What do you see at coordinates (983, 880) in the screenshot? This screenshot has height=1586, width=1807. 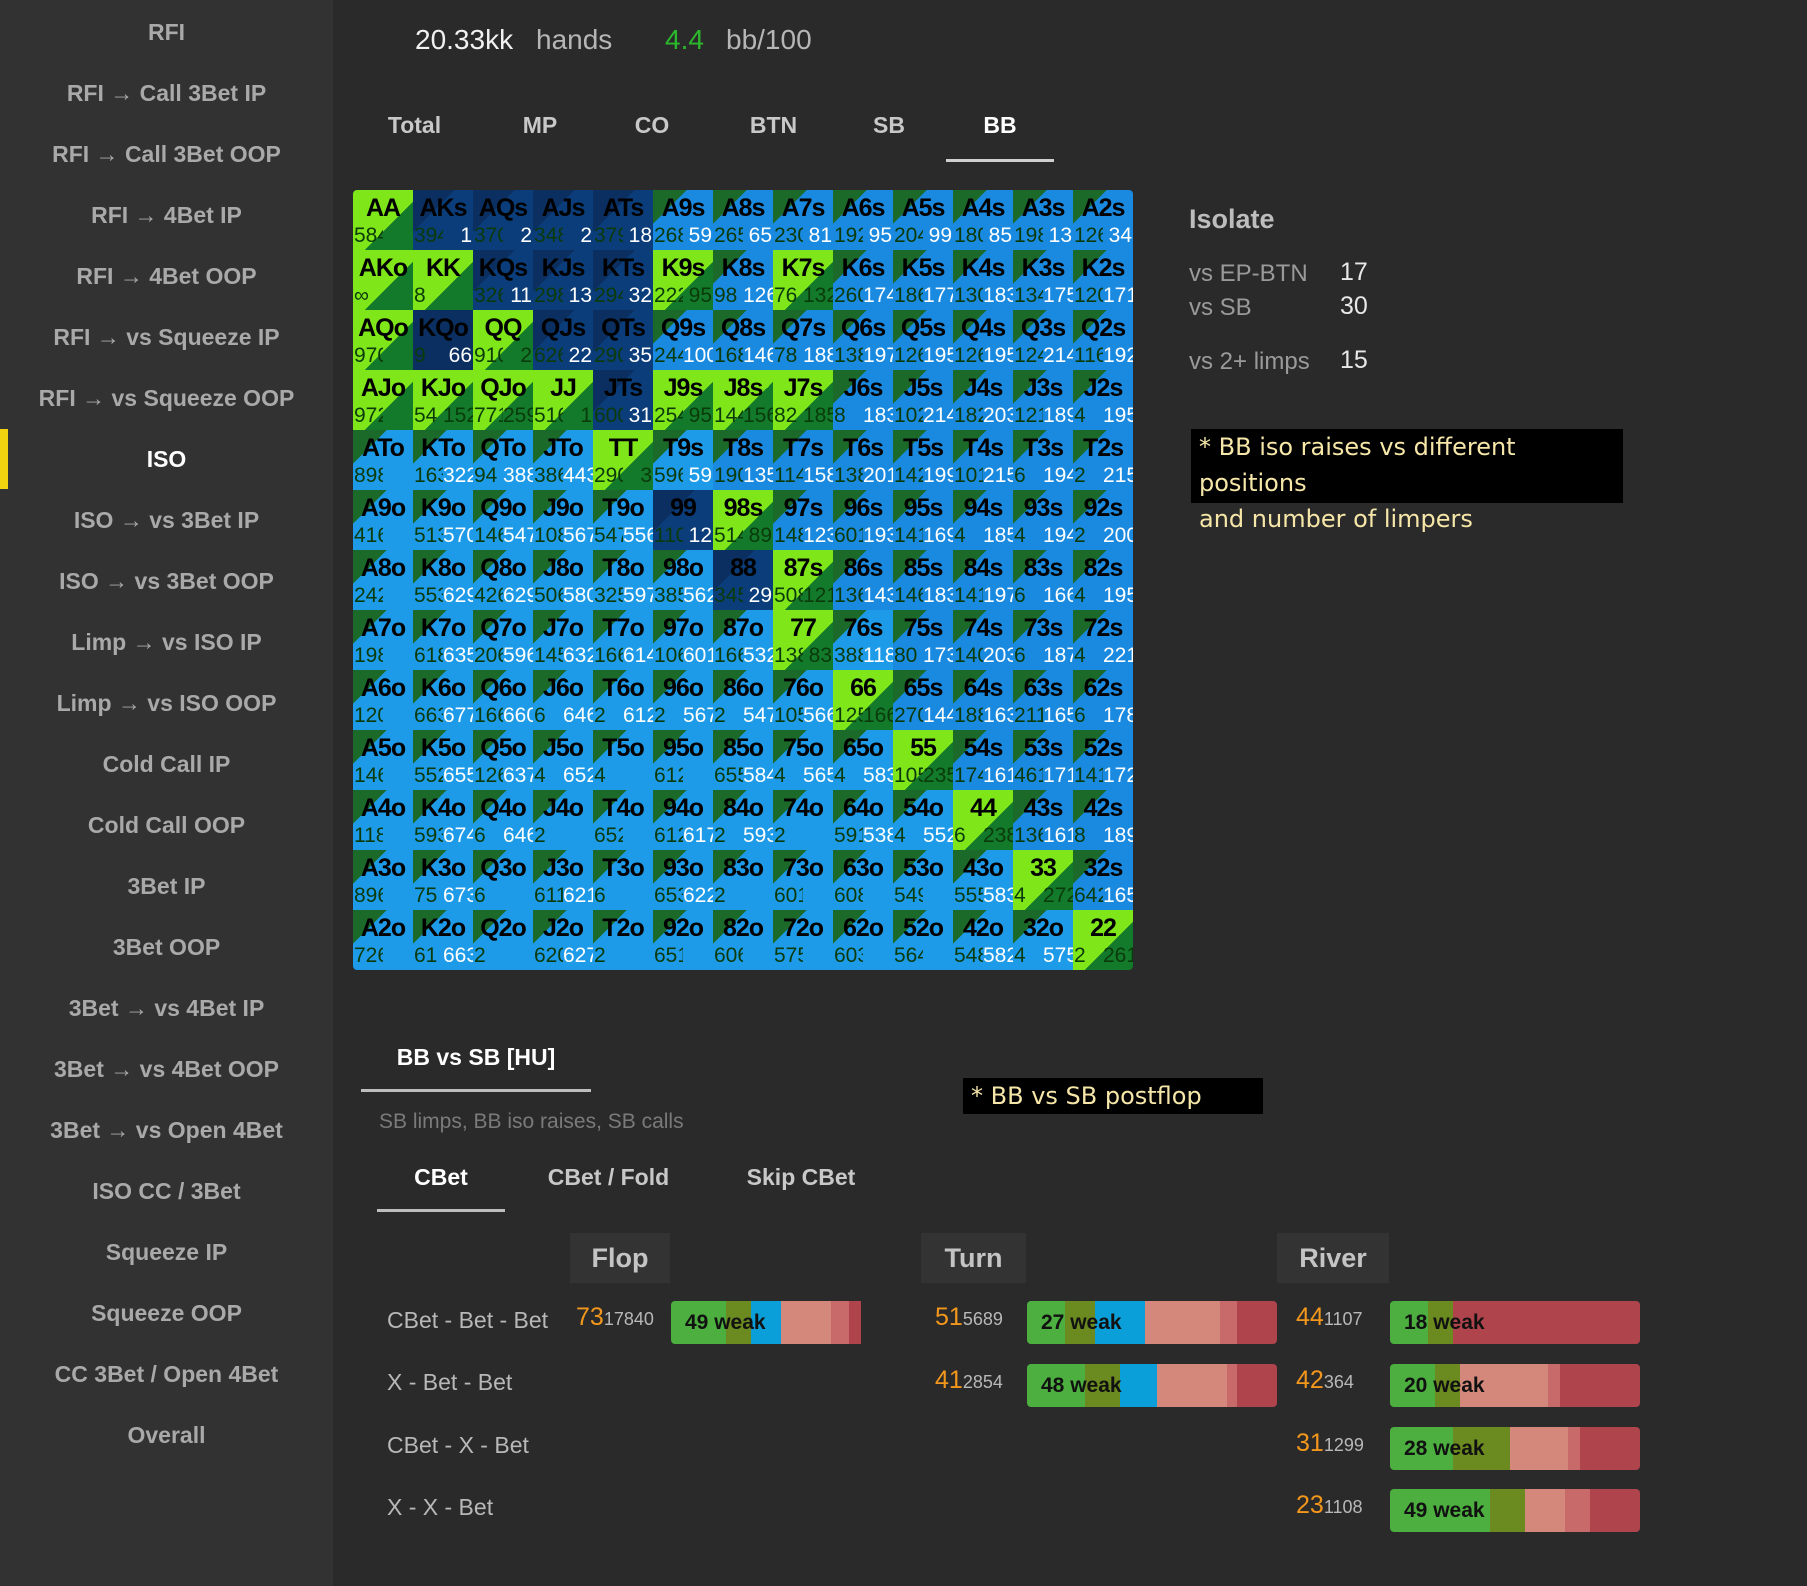 I see `range-cell: 43o555583` at bounding box center [983, 880].